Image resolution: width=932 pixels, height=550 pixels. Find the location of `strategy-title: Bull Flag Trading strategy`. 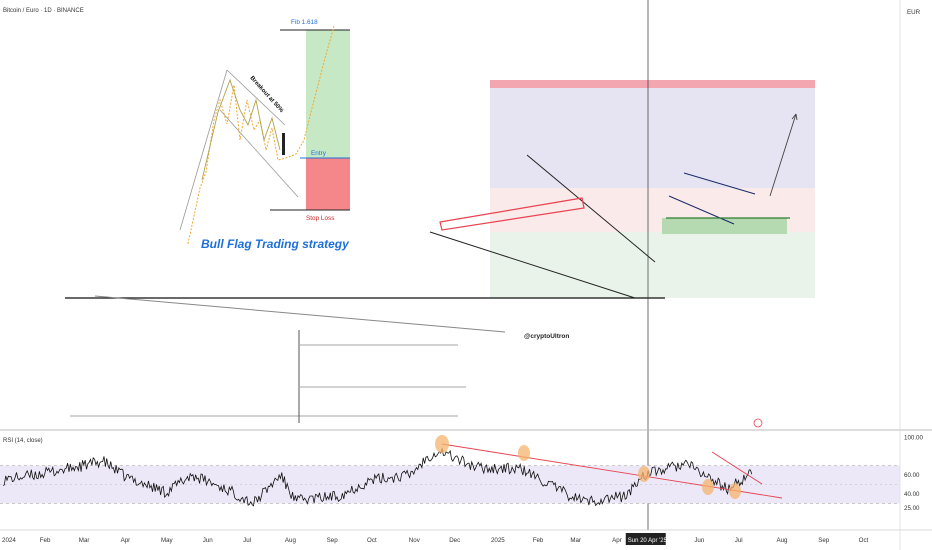

strategy-title: Bull Flag Trading strategy is located at coordinates (275, 244).